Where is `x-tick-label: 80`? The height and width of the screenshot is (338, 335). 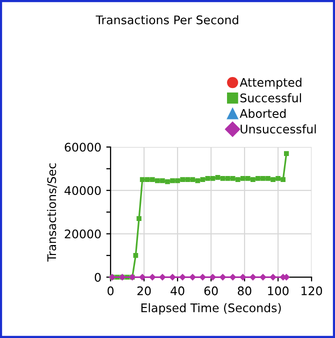
x-tick-label: 80 is located at coordinates (245, 291).